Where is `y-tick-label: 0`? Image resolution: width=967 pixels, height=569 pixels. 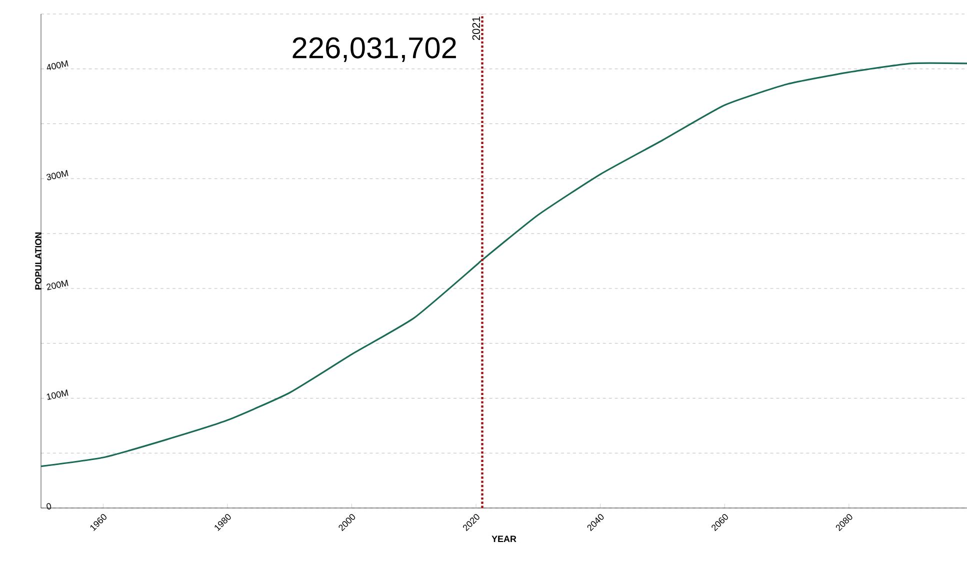
y-tick-label: 0 is located at coordinates (49, 506).